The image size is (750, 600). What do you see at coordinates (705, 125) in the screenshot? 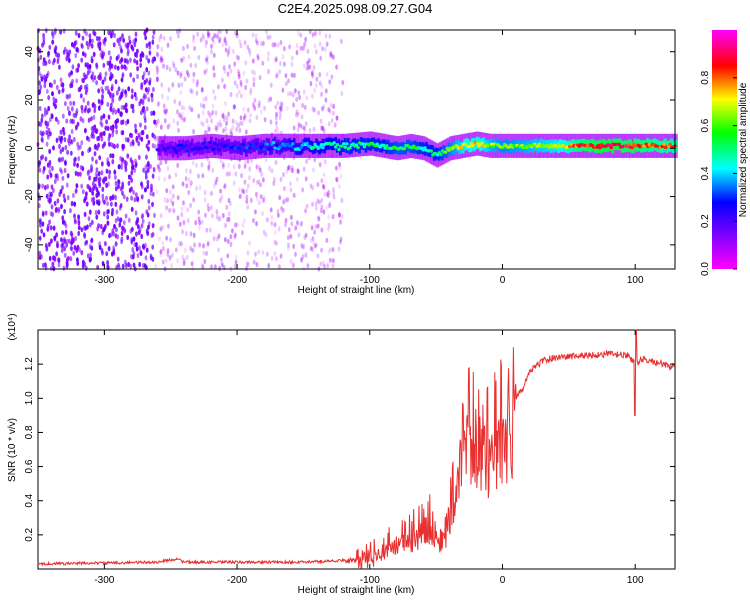
I see `colorbar-tick-label: 0.6` at bounding box center [705, 125].